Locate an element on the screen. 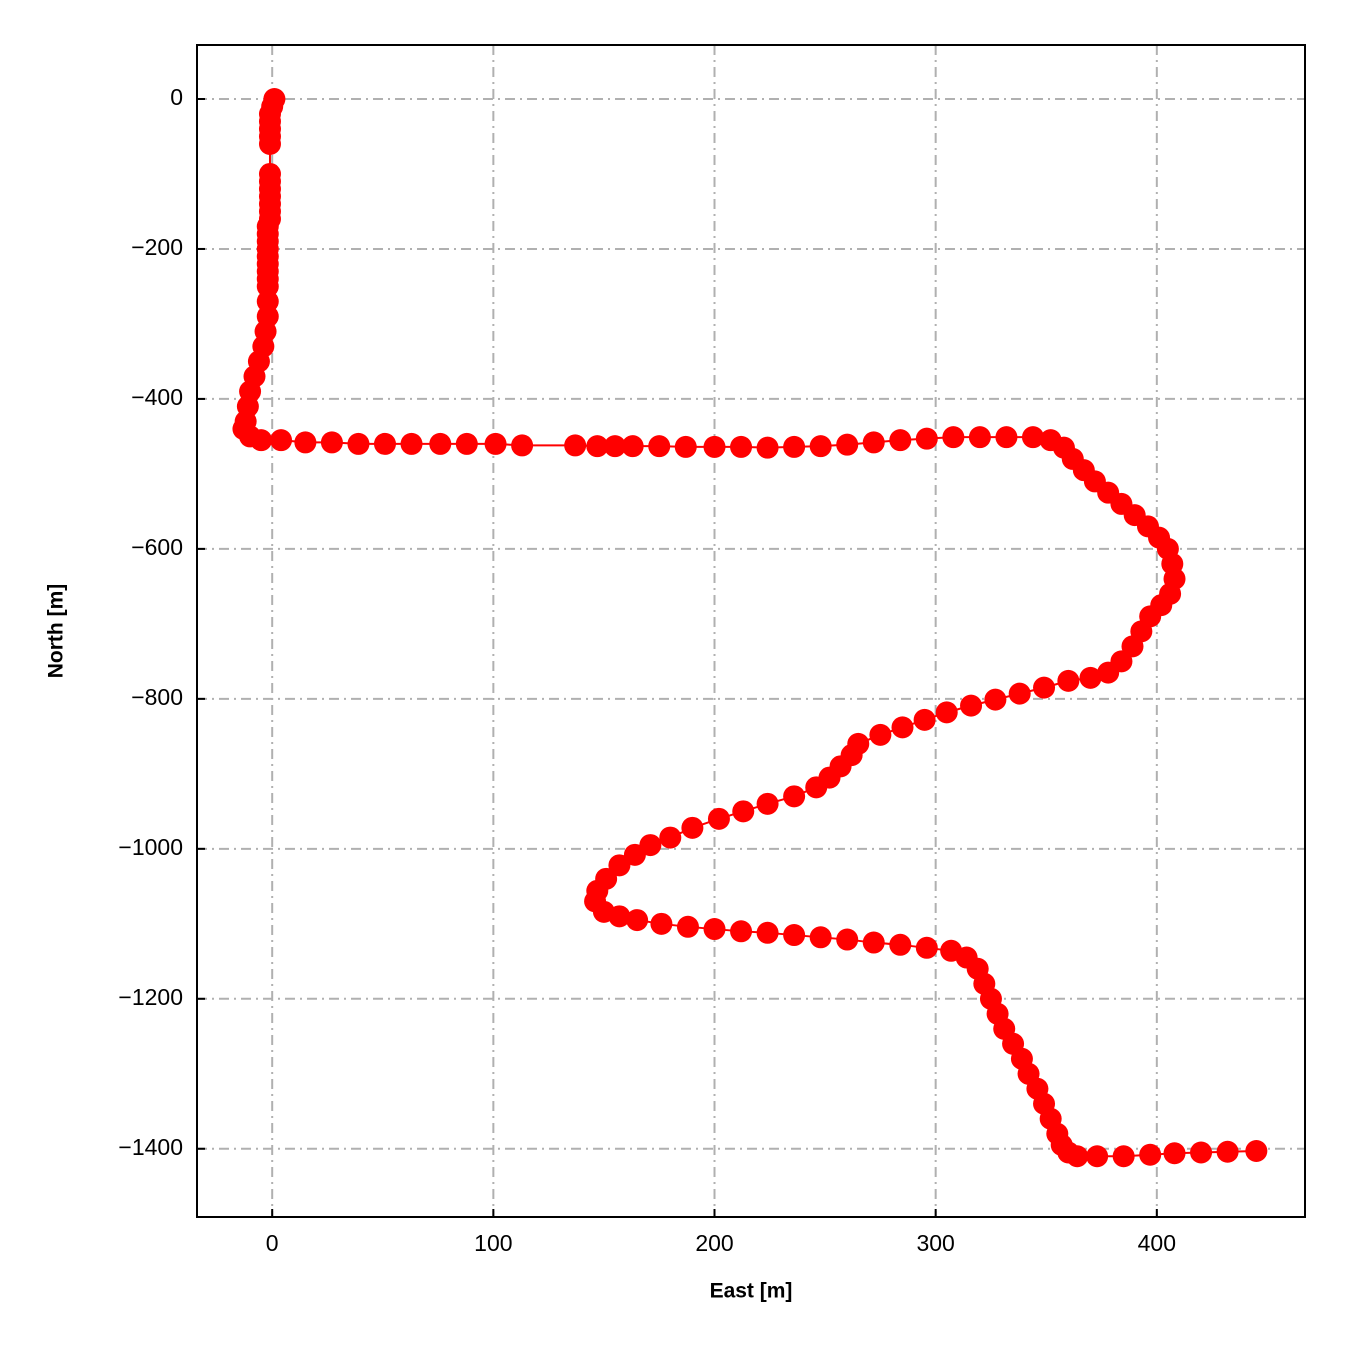 This screenshot has height=1355, width=1350. y-tick-label: −1400 is located at coordinates (150, 1147).